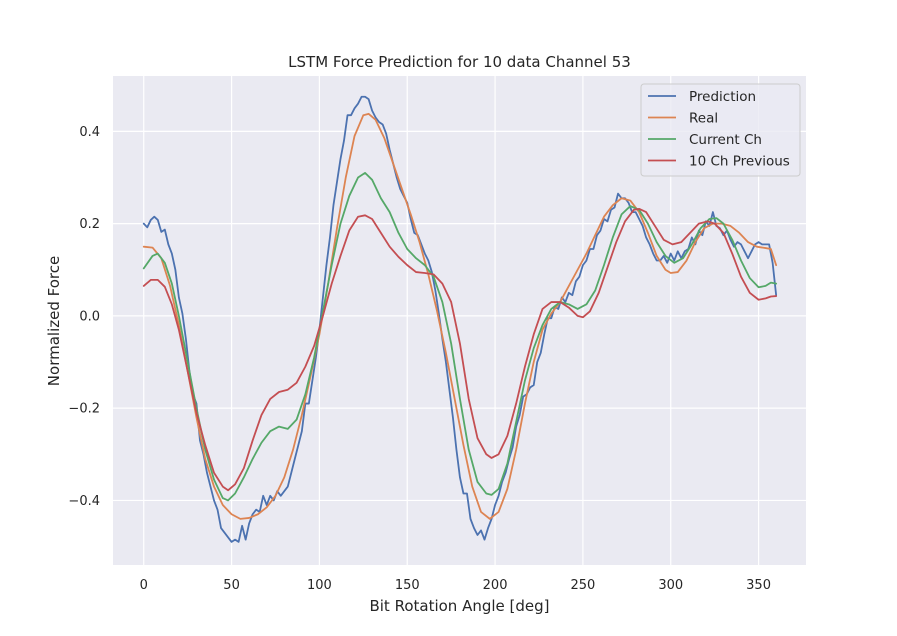 Image resolution: width=897 pixels, height=636 pixels. Describe the element at coordinates (703, 119) in the screenshot. I see `legend-label: Real` at that location.